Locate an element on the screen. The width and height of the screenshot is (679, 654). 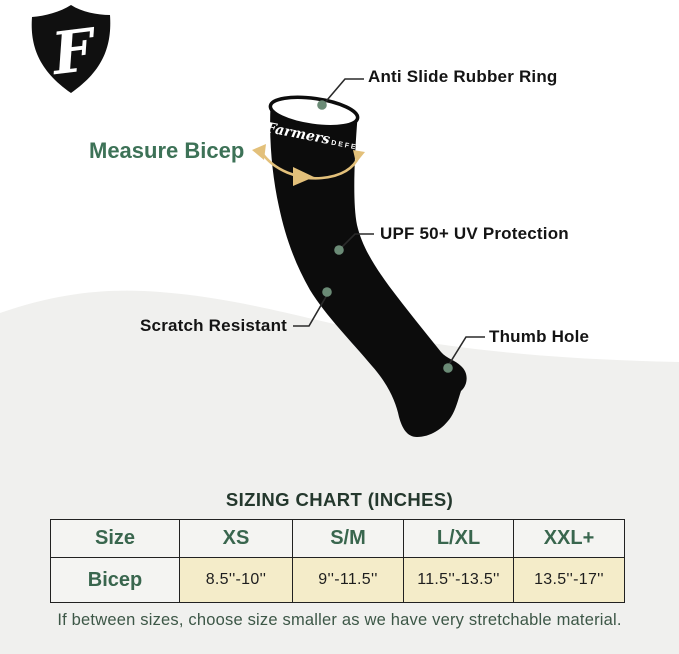
scratch-marker-dot-icon is located at coordinates (327, 292).